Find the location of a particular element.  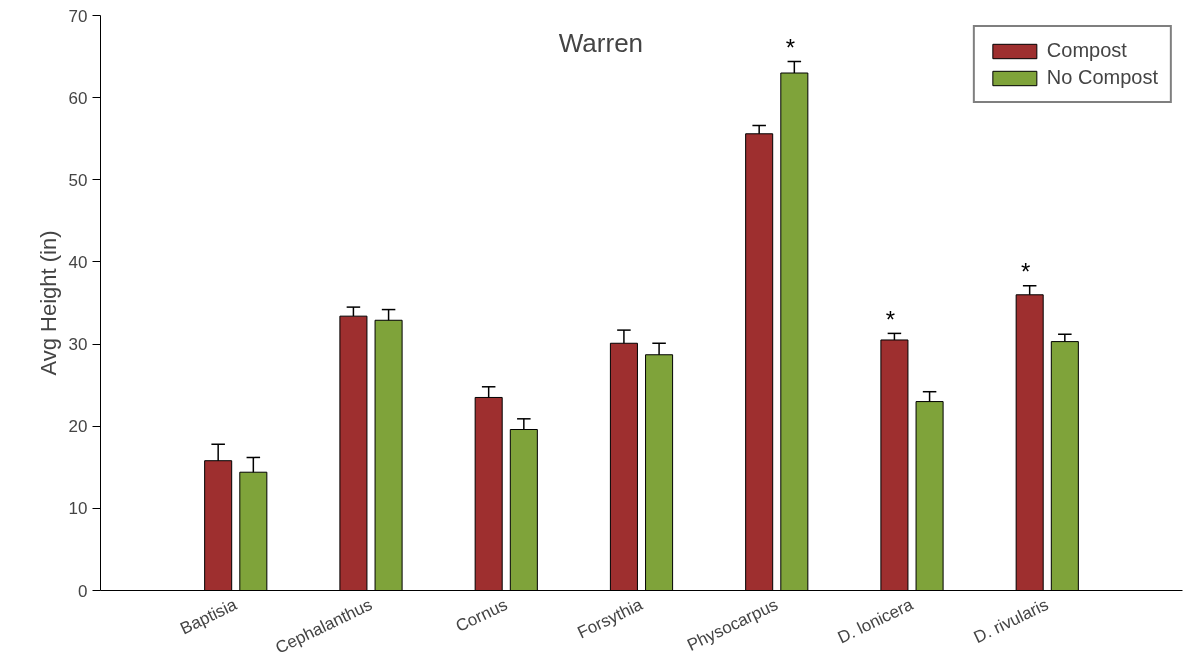

y-tick-label: 60 is located at coordinates (78, 98).